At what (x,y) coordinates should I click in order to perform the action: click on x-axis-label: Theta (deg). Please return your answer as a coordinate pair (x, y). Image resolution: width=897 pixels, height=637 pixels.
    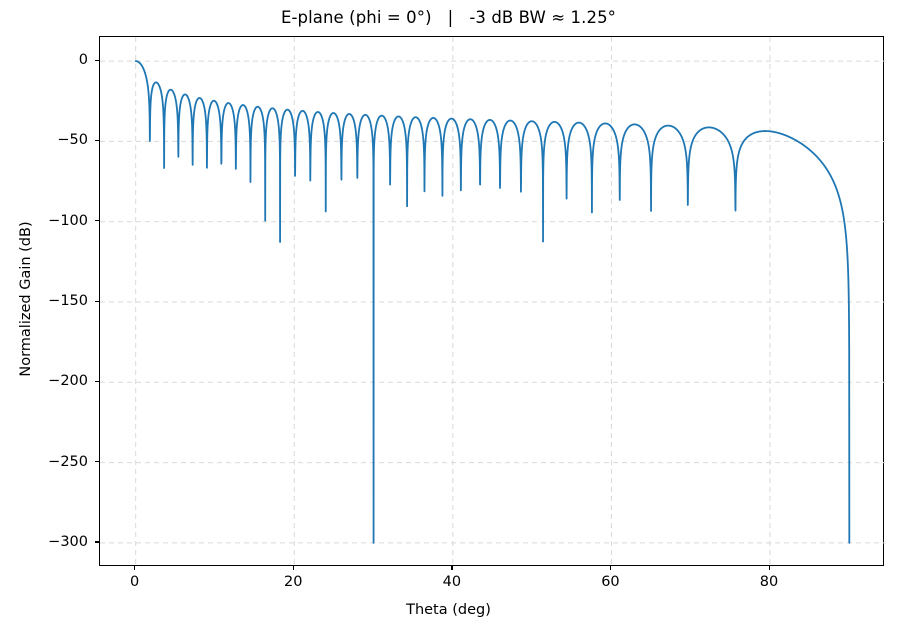
    Looking at the image, I should click on (448, 610).